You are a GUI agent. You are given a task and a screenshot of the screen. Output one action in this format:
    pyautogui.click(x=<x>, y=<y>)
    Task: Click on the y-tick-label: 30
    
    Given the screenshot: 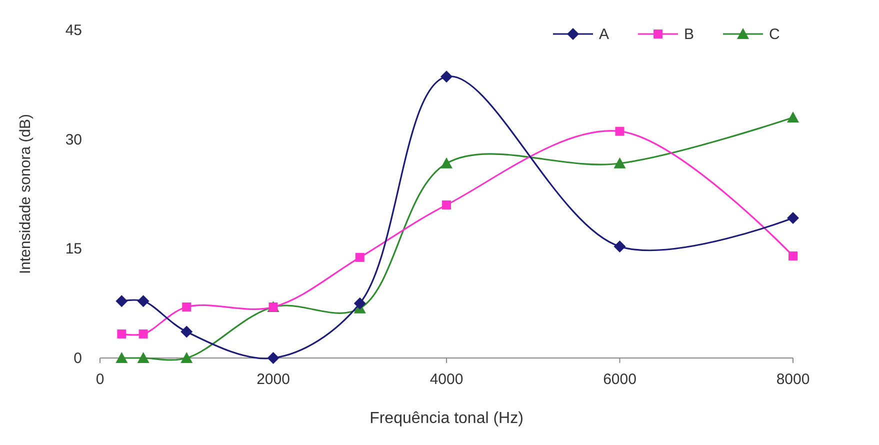 What is the action you would take?
    pyautogui.click(x=73, y=139)
    